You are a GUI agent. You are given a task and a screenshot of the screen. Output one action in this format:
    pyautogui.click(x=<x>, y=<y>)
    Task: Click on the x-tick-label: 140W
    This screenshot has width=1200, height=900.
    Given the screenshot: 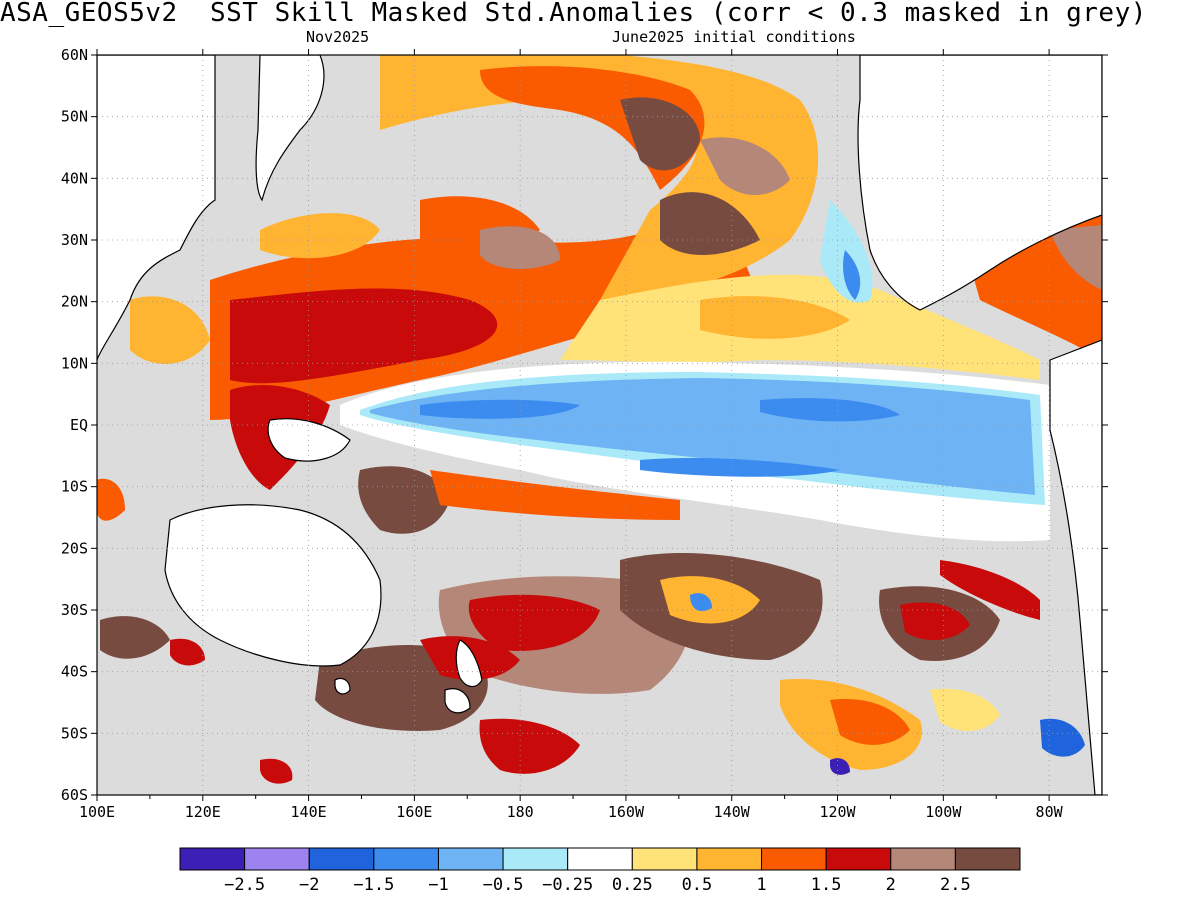 What is the action you would take?
    pyautogui.click(x=732, y=812)
    